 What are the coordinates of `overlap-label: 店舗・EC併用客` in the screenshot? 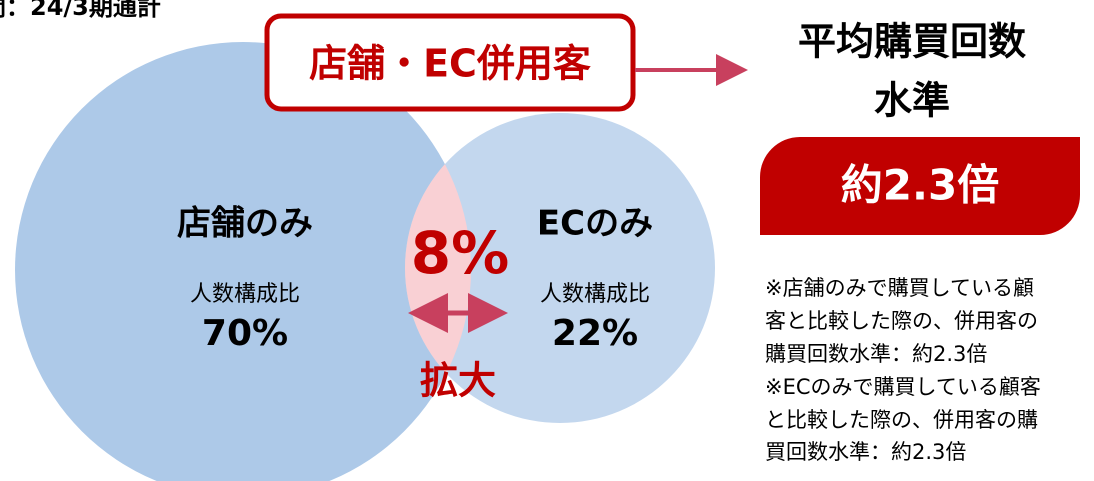 It's located at (450, 64).